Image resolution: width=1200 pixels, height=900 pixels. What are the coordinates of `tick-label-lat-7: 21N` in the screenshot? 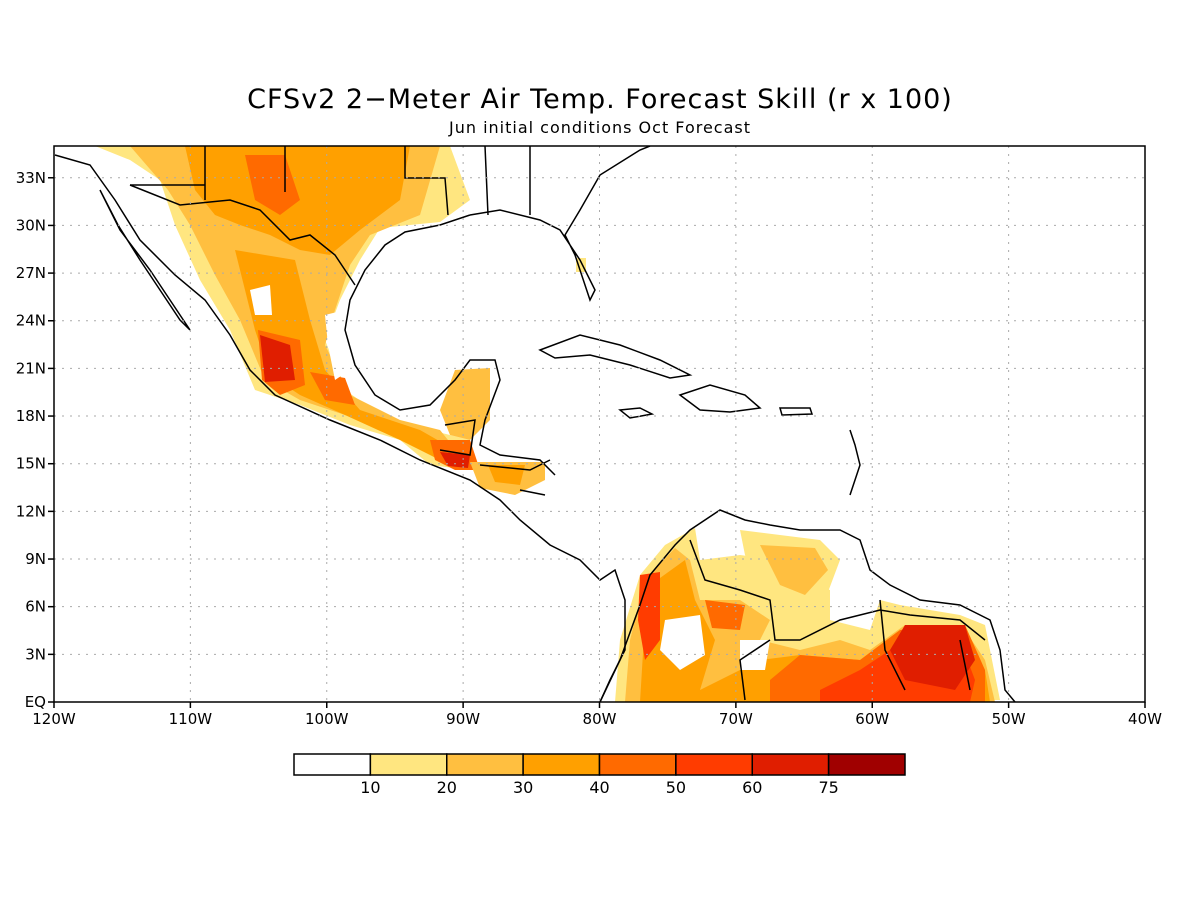 It's located at (31, 368).